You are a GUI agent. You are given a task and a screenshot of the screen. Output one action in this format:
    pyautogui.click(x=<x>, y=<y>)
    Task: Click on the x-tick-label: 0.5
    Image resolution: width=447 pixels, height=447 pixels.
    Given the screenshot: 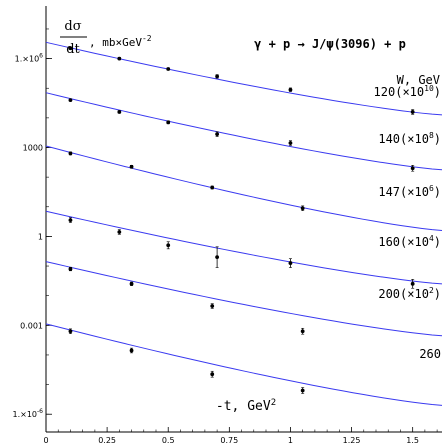 What is the action you would take?
    pyautogui.click(x=168, y=440)
    